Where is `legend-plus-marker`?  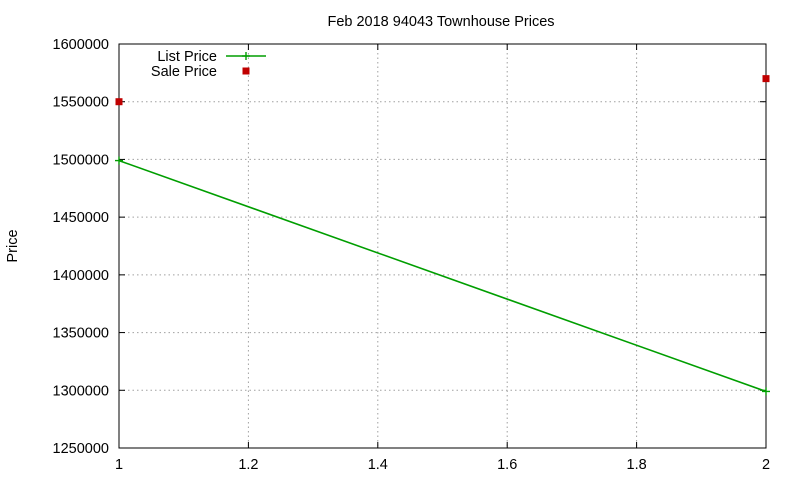 legend-plus-marker is located at coordinates (246, 56).